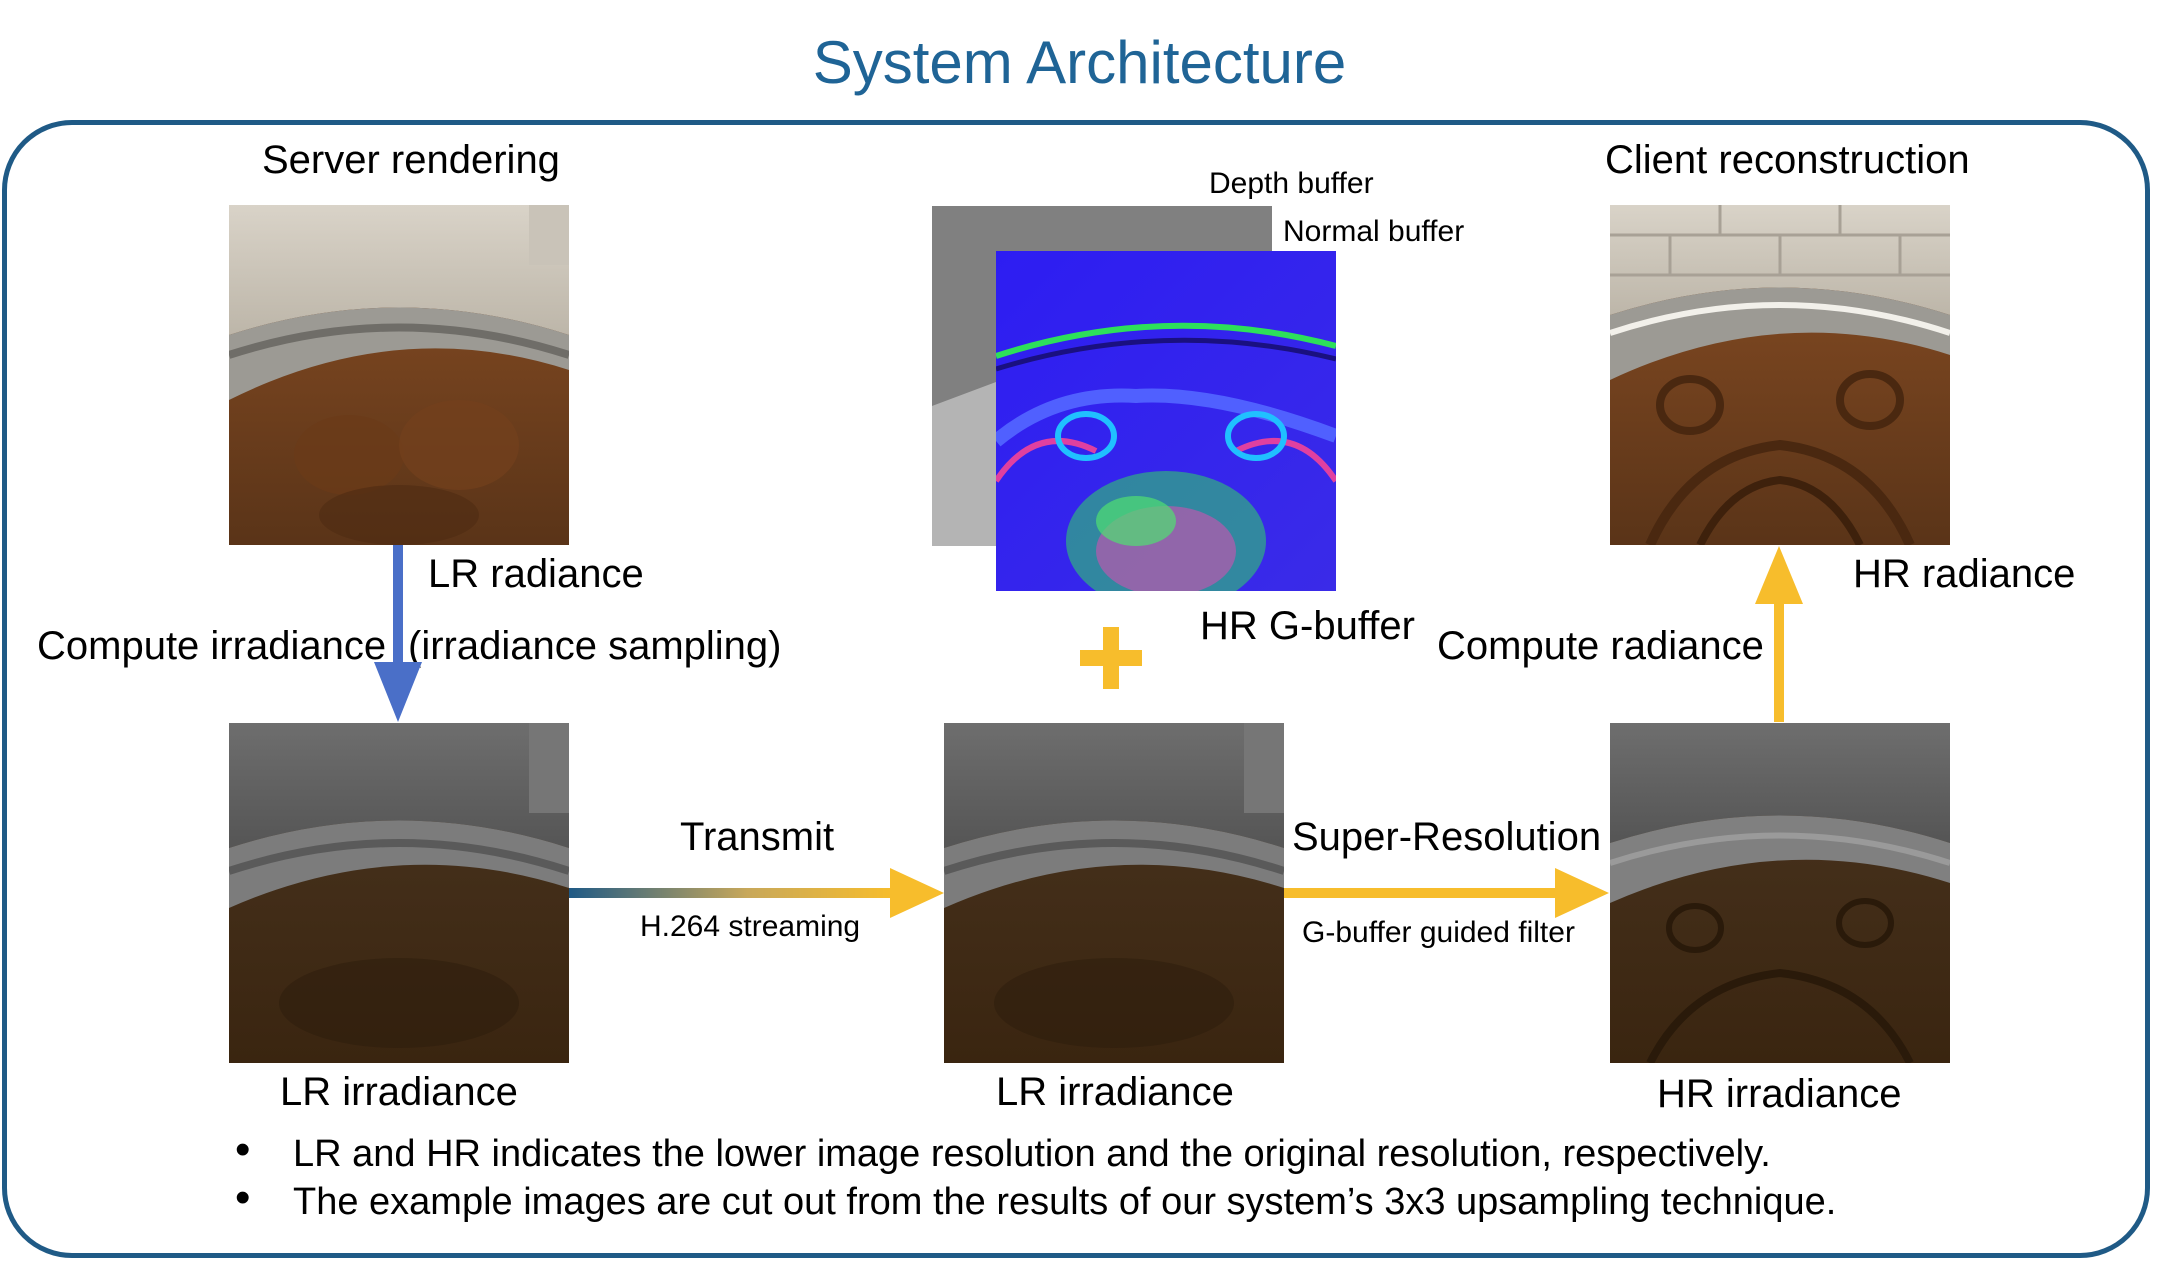 The width and height of the screenshot is (2159, 1265). What do you see at coordinates (1780, 893) in the screenshot?
I see `hr-irradiance-image` at bounding box center [1780, 893].